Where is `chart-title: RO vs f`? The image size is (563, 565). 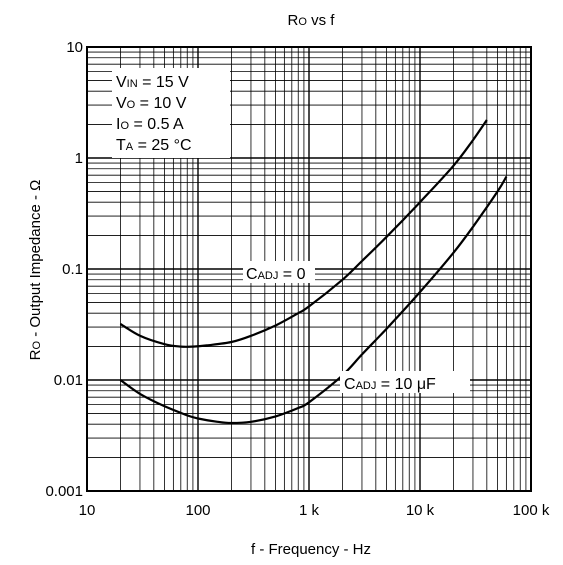 chart-title: RO vs f is located at coordinates (312, 20).